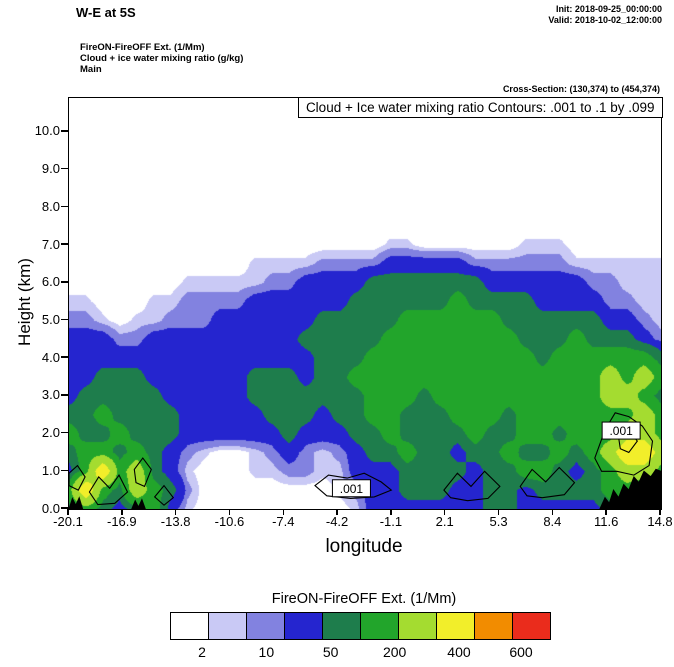 The width and height of the screenshot is (674, 667). I want to click on x-tick-label: -20.1, so click(68, 521).